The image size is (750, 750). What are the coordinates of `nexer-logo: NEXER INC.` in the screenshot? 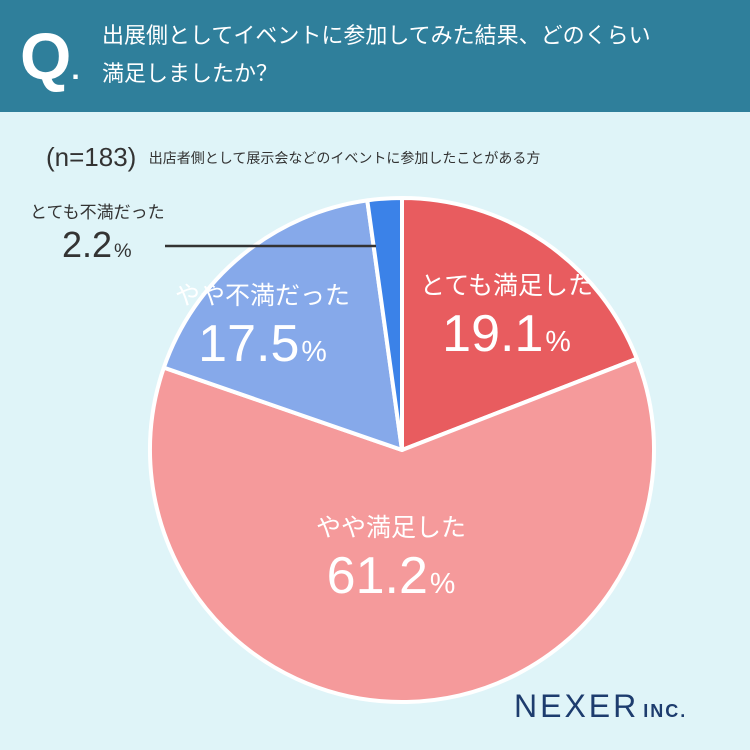 It's located at (601, 706).